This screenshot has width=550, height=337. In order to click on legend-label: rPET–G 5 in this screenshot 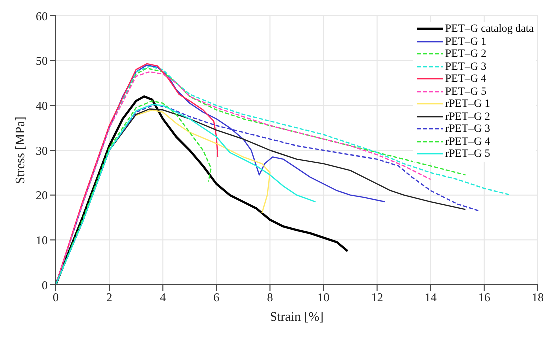, I will do `click(467, 154)`.